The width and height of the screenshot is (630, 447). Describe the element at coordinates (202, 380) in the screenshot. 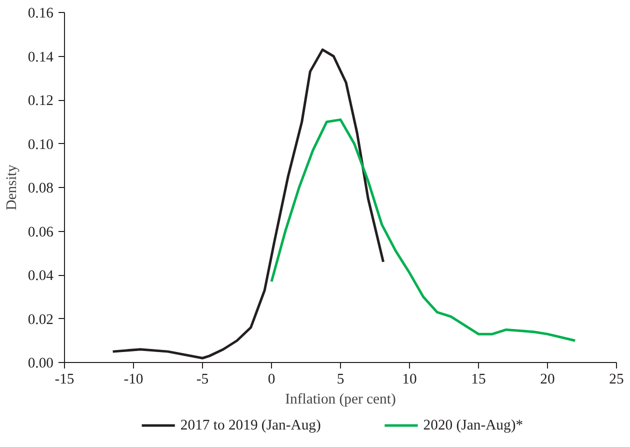

I see `x-tick-label: -5` at that location.